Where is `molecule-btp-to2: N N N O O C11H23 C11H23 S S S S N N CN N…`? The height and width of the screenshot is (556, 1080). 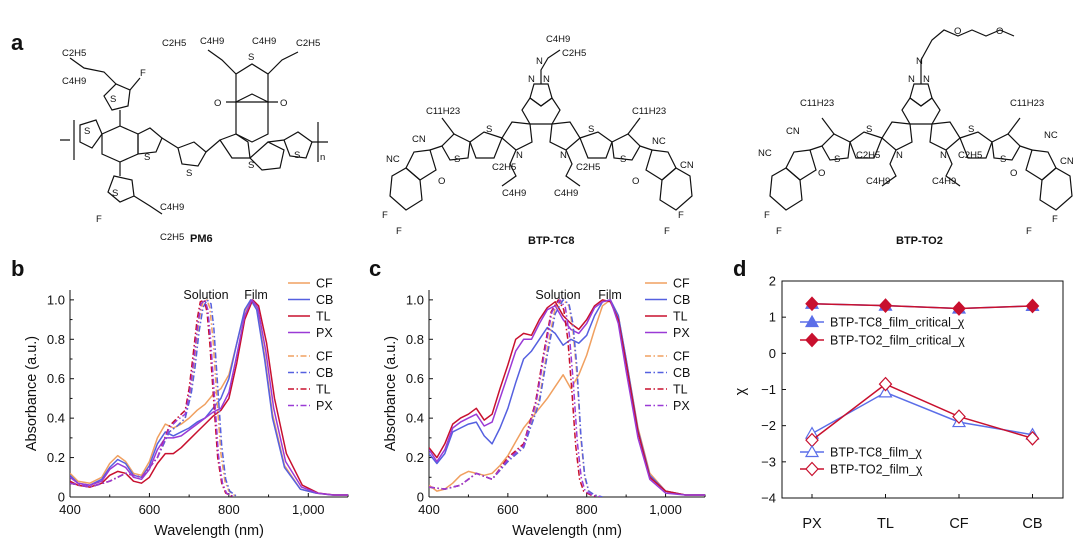 molecule-btp-to2: N N N O O C11H23 C11H23 S S S S N N CN N… is located at coordinates (916, 136).